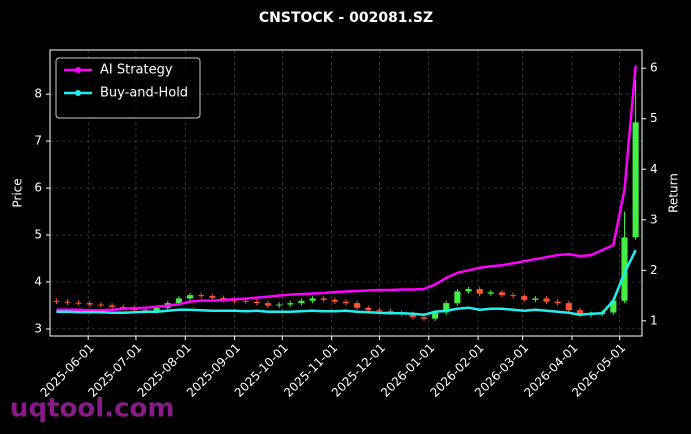 This screenshot has width=691, height=434. I want to click on y2-tick-label: 6, so click(654, 68).